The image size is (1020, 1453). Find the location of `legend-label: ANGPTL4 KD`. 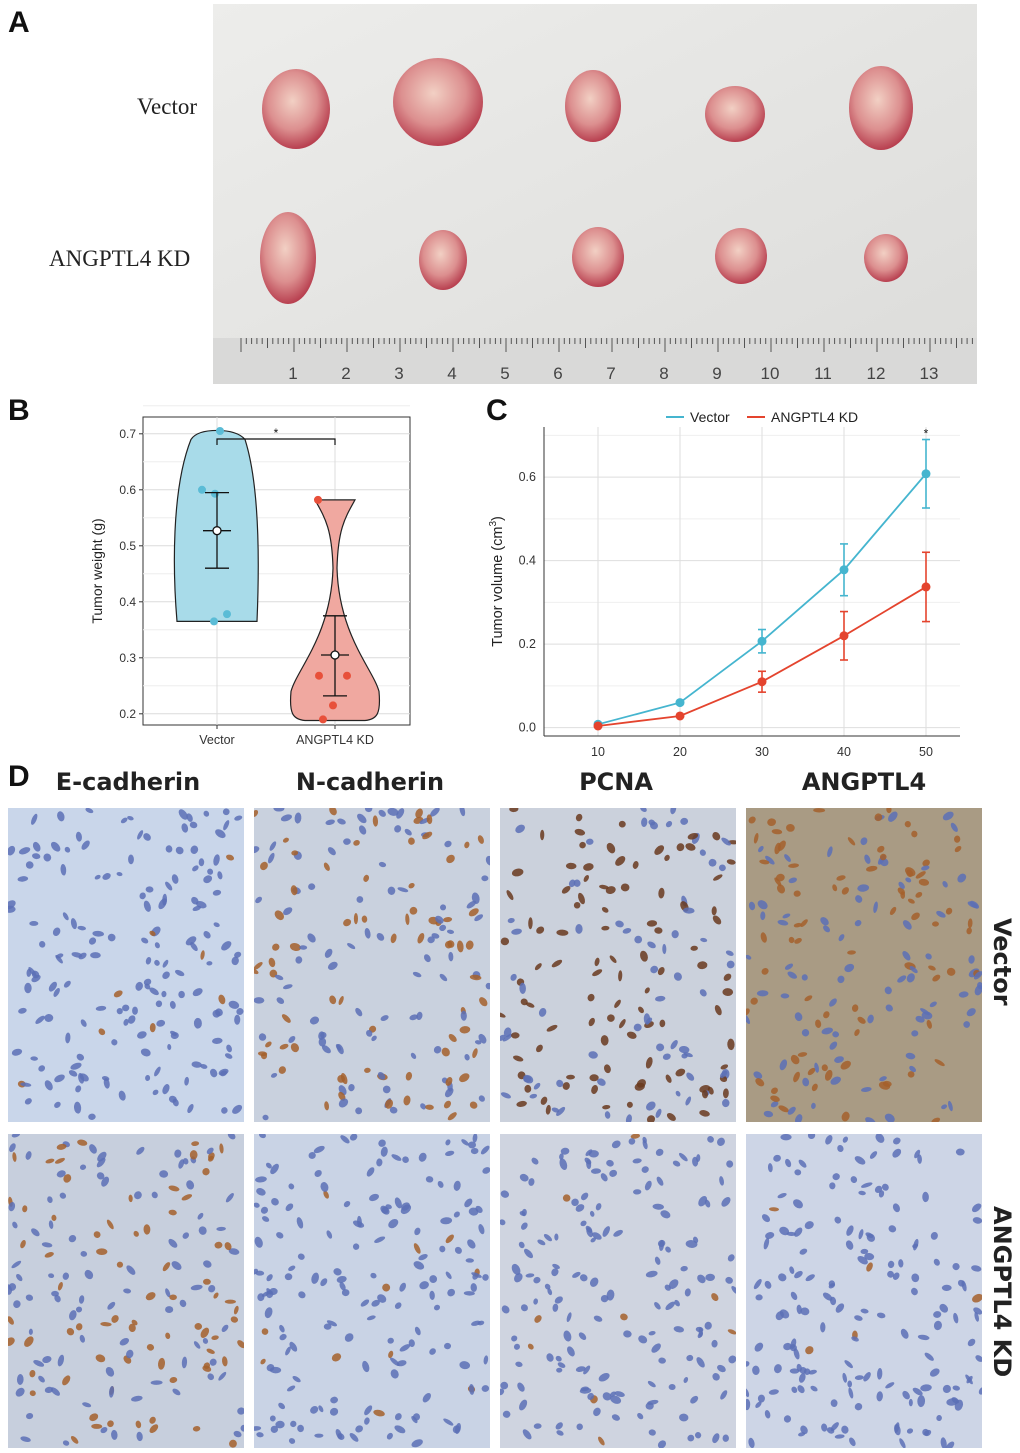

legend-label: ANGPTL4 KD is located at coordinates (814, 417).